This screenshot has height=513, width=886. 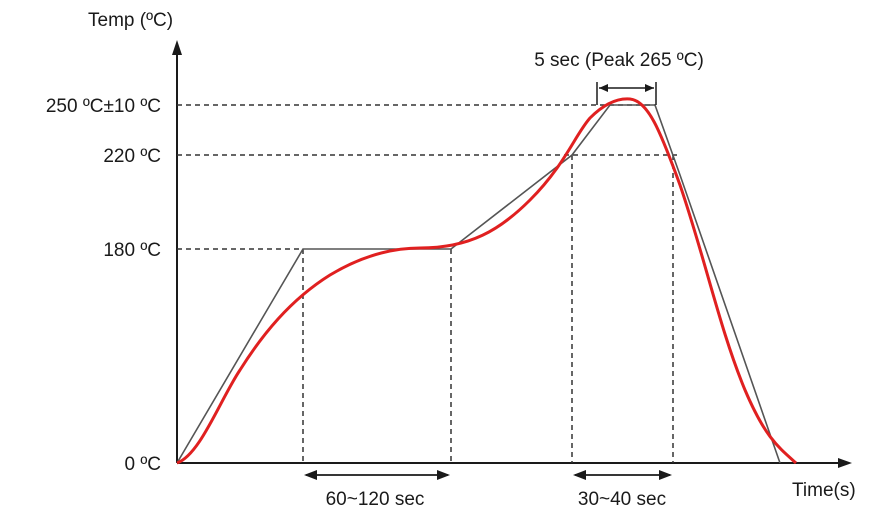 What do you see at coordinates (103, 106) in the screenshot?
I see `y-tick-250: 250 ºC±10 ºC` at bounding box center [103, 106].